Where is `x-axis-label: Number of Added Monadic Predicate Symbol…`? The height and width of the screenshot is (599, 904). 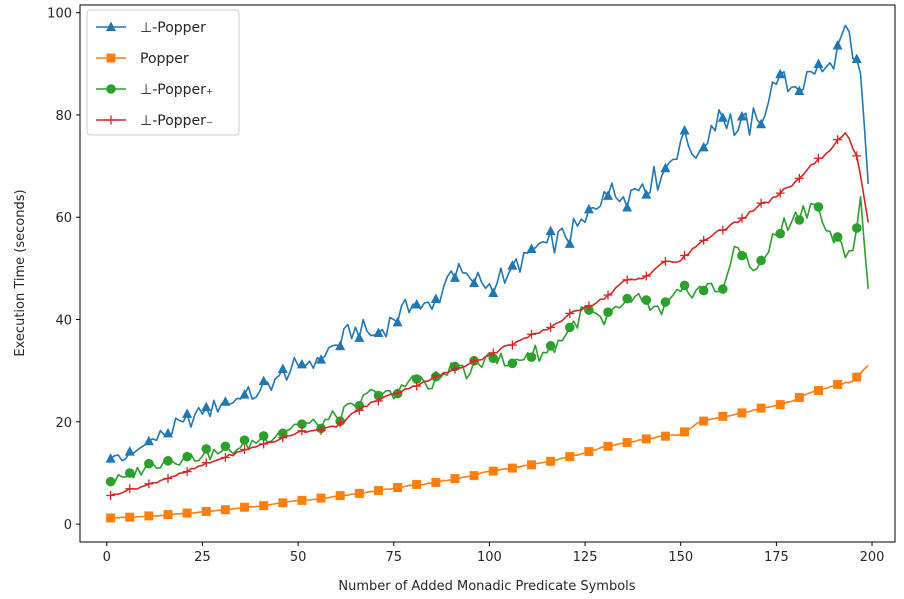 x-axis-label: Number of Added Monadic Predicate Symbol… is located at coordinates (486, 586).